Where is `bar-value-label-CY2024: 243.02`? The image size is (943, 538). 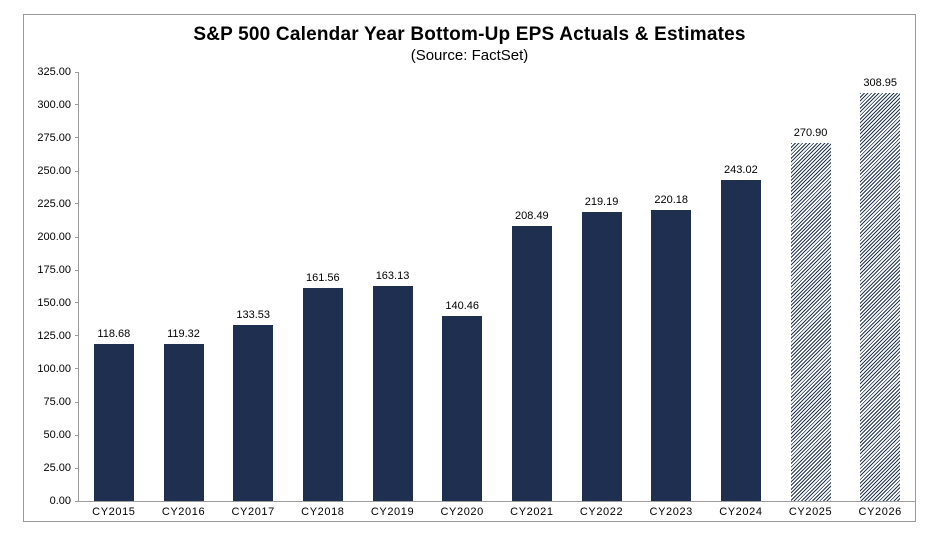 bar-value-label-CY2024: 243.02 is located at coordinates (741, 170).